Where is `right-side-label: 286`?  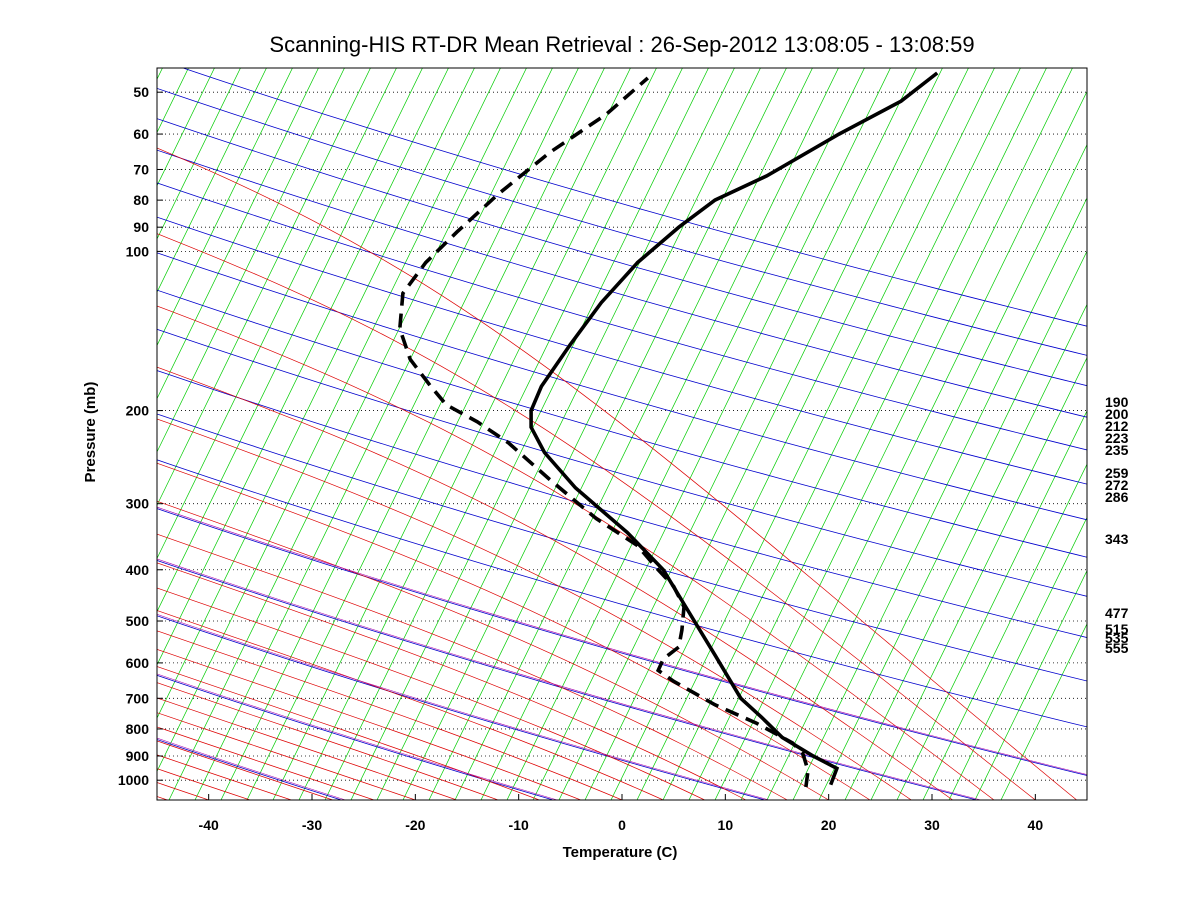
right-side-label: 286 is located at coordinates (1117, 497).